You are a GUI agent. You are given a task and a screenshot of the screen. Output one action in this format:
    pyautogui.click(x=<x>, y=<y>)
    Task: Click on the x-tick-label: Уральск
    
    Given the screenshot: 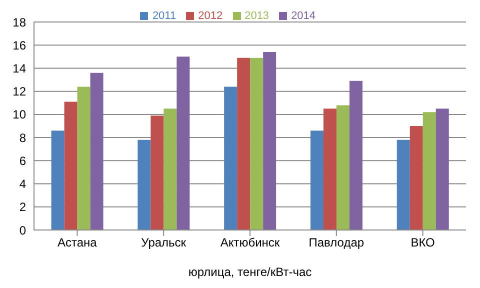 What is the action you would take?
    pyautogui.click(x=164, y=243)
    